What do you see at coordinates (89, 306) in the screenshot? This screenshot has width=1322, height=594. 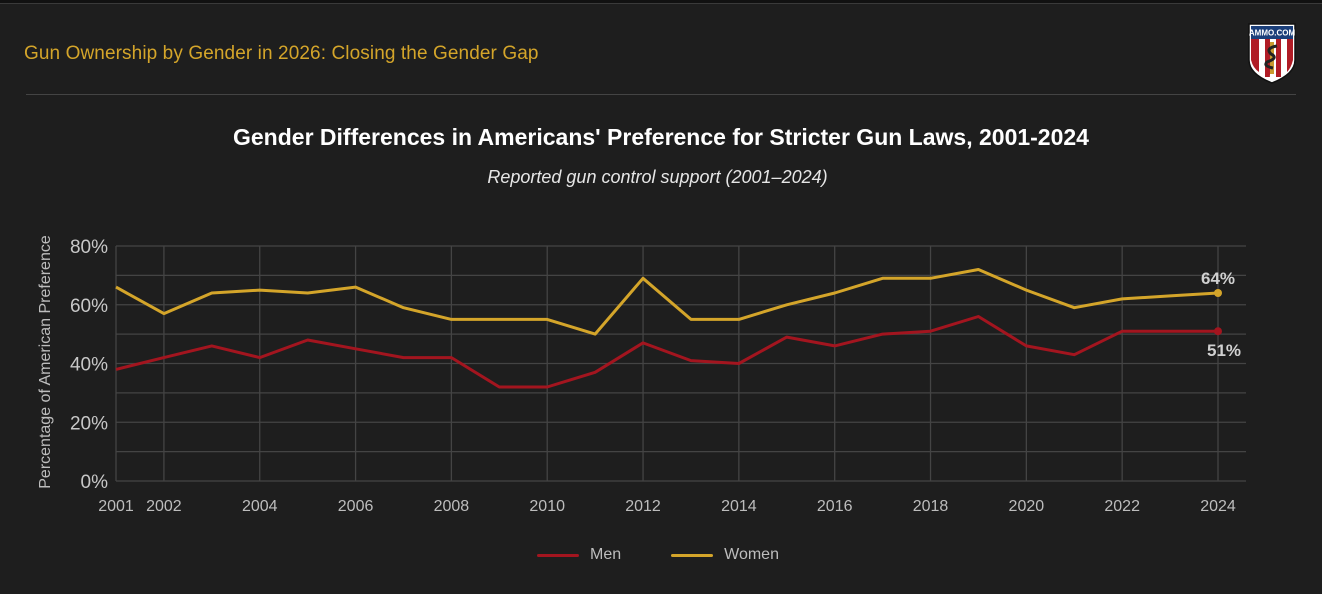 I see `y-tick-label: 60%` at bounding box center [89, 306].